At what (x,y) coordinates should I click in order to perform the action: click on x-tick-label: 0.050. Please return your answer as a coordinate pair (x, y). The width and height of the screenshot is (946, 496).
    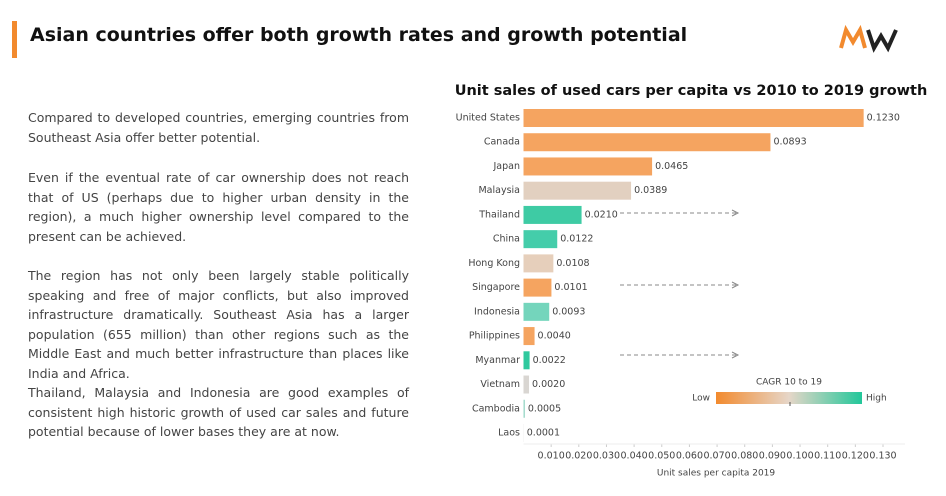
    Looking at the image, I should click on (661, 456).